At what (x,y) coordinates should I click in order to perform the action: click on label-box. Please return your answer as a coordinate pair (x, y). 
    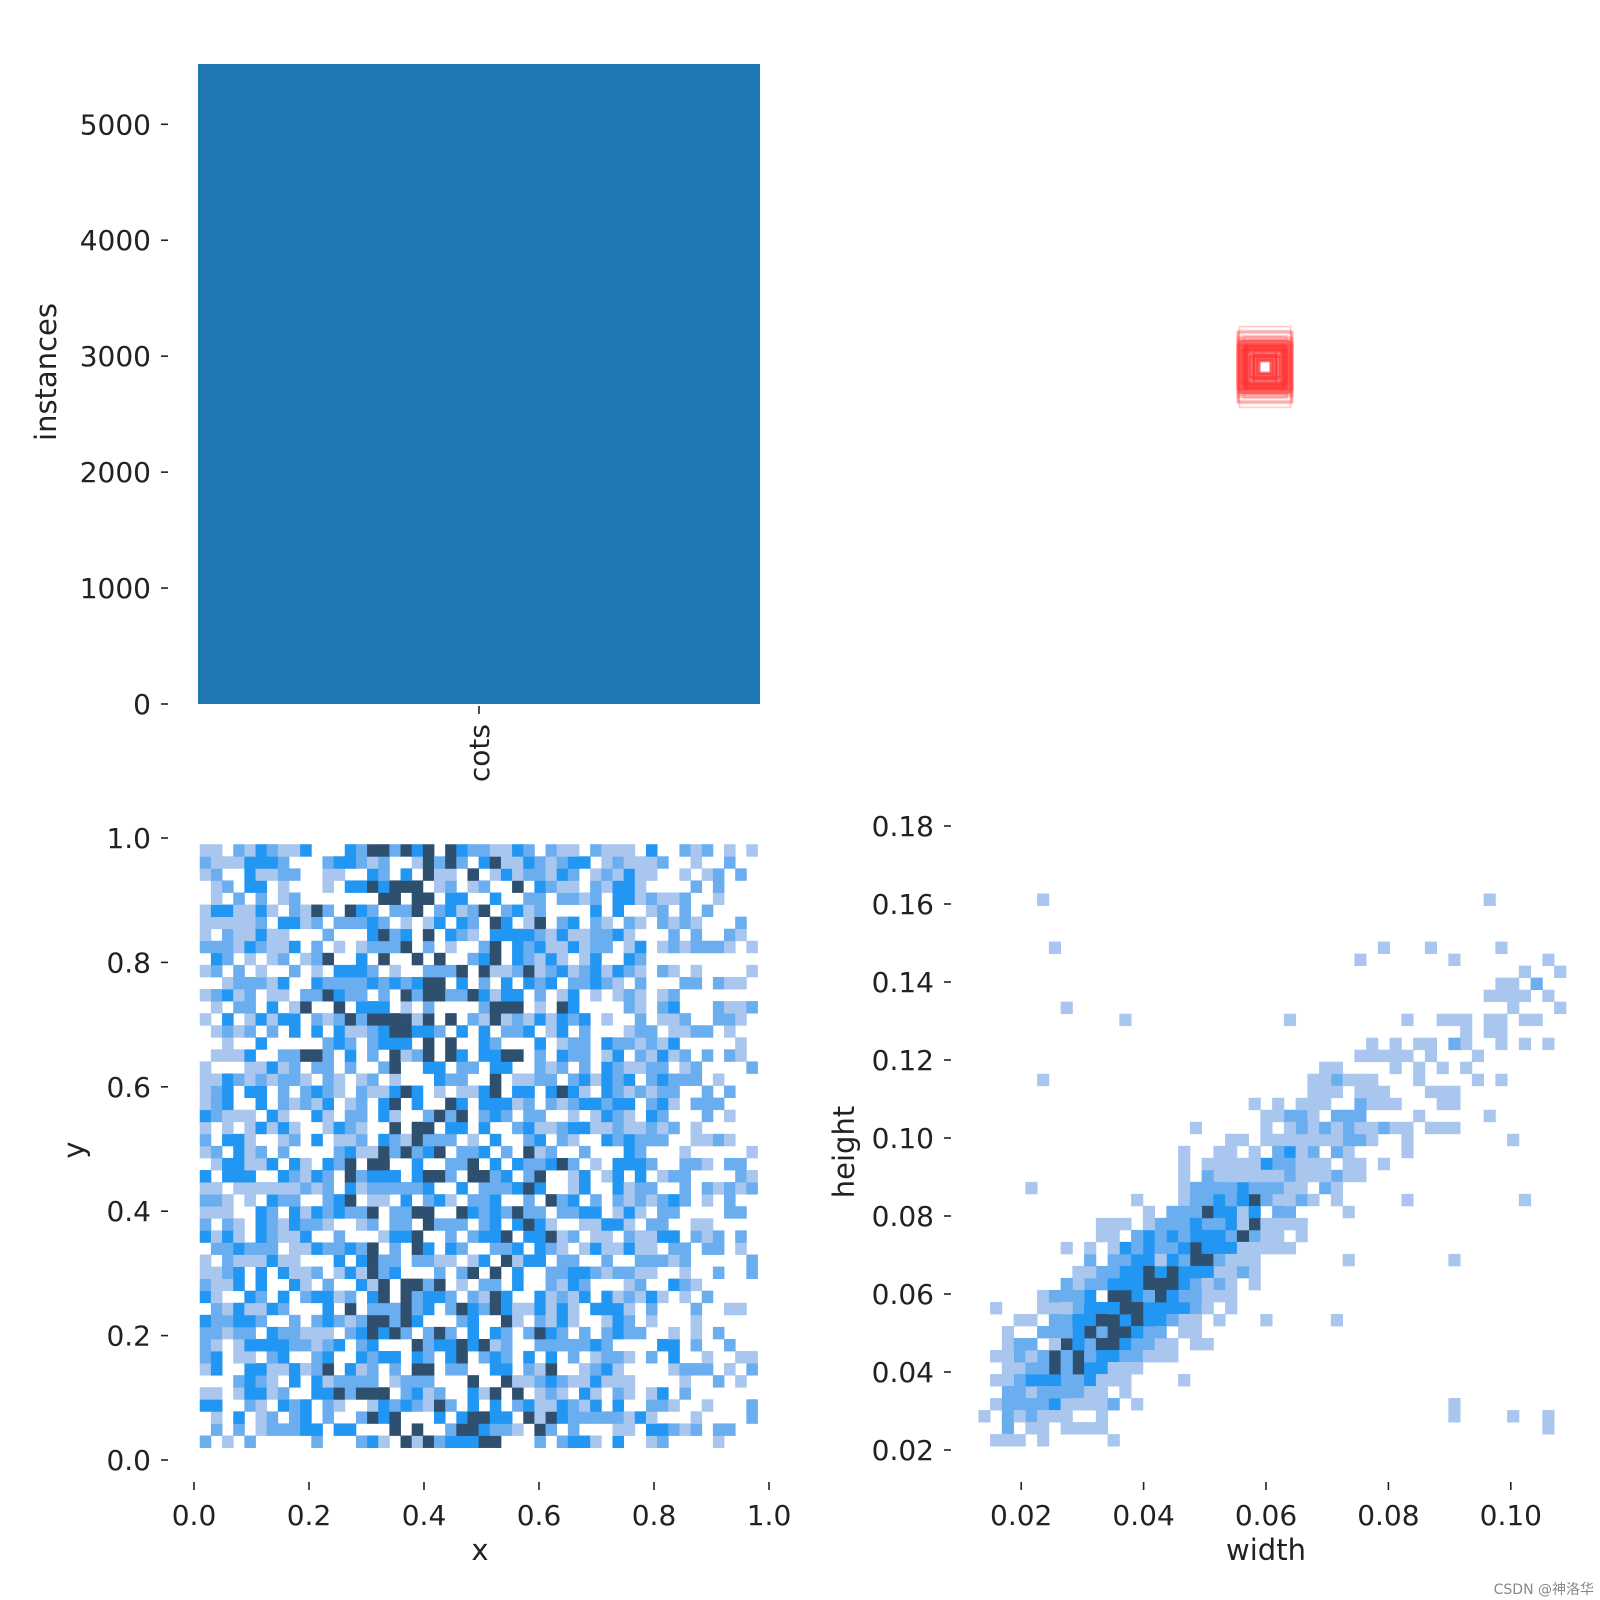
    Looking at the image, I should click on (1265, 367).